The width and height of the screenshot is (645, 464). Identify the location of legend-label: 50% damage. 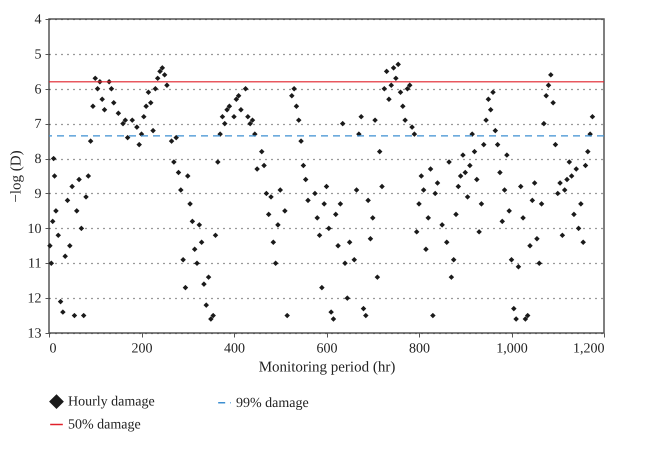
(104, 425).